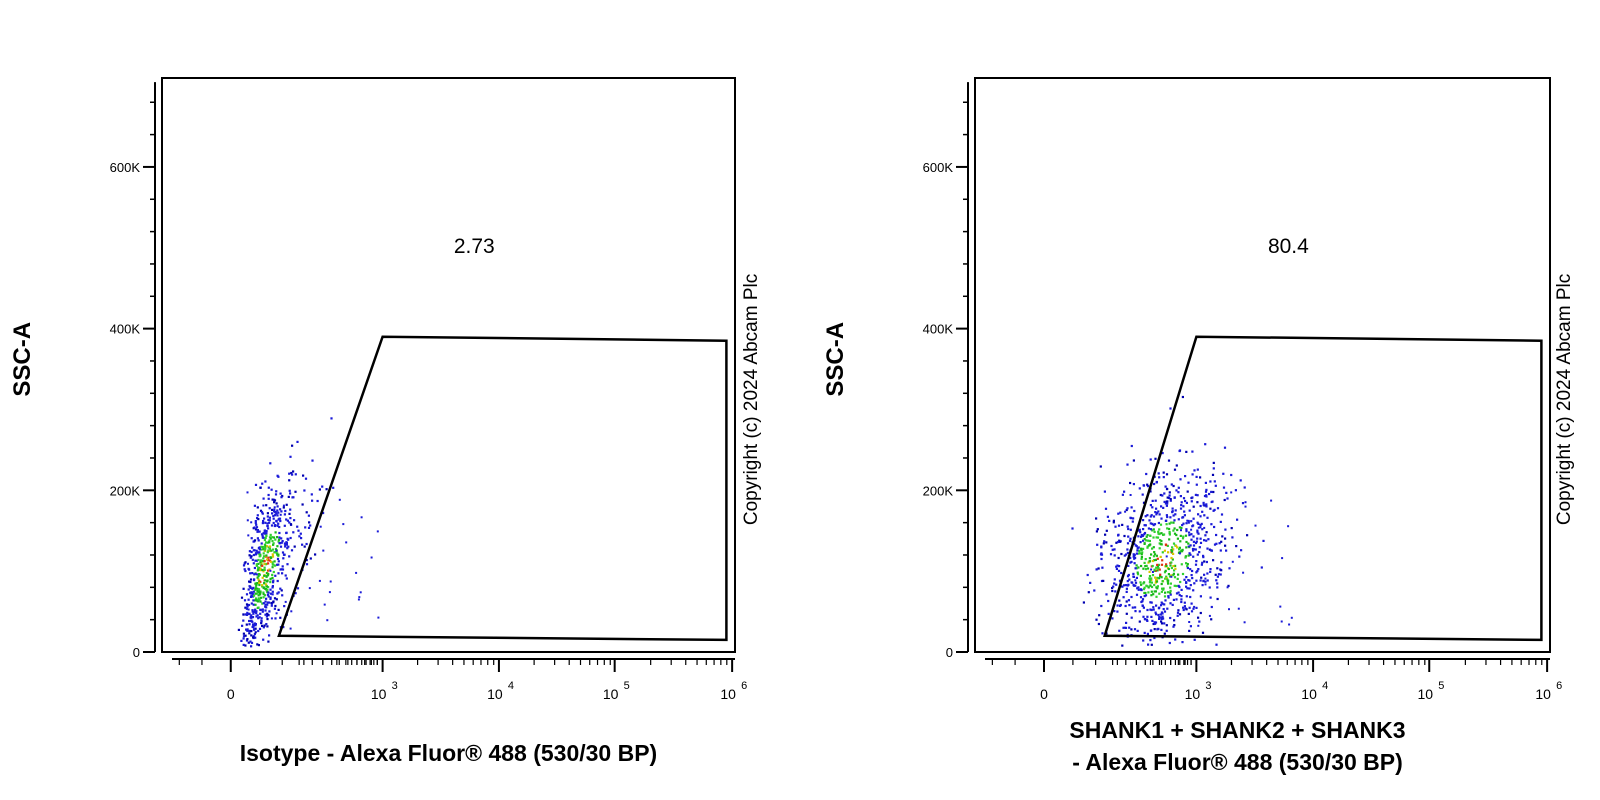 The width and height of the screenshot is (1600, 800). I want to click on x-tick-label: 0, so click(1044, 694).